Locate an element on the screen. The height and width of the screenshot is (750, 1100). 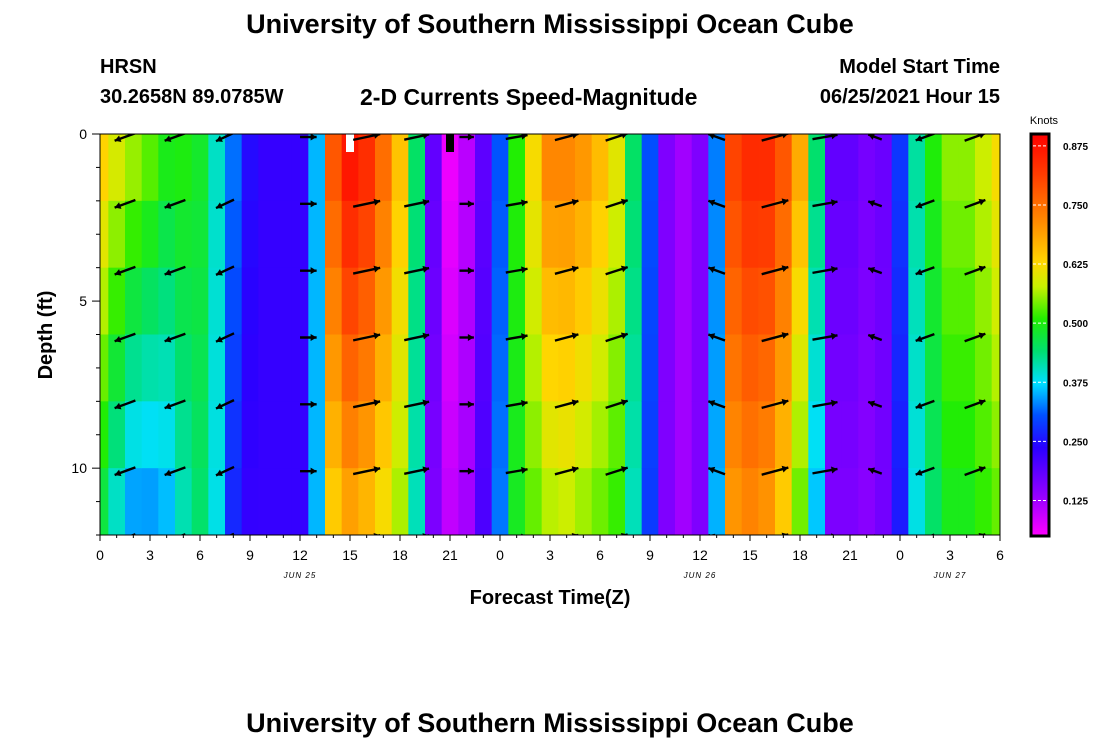
y-axis-label: Depth (ft) is located at coordinates (46, 335).